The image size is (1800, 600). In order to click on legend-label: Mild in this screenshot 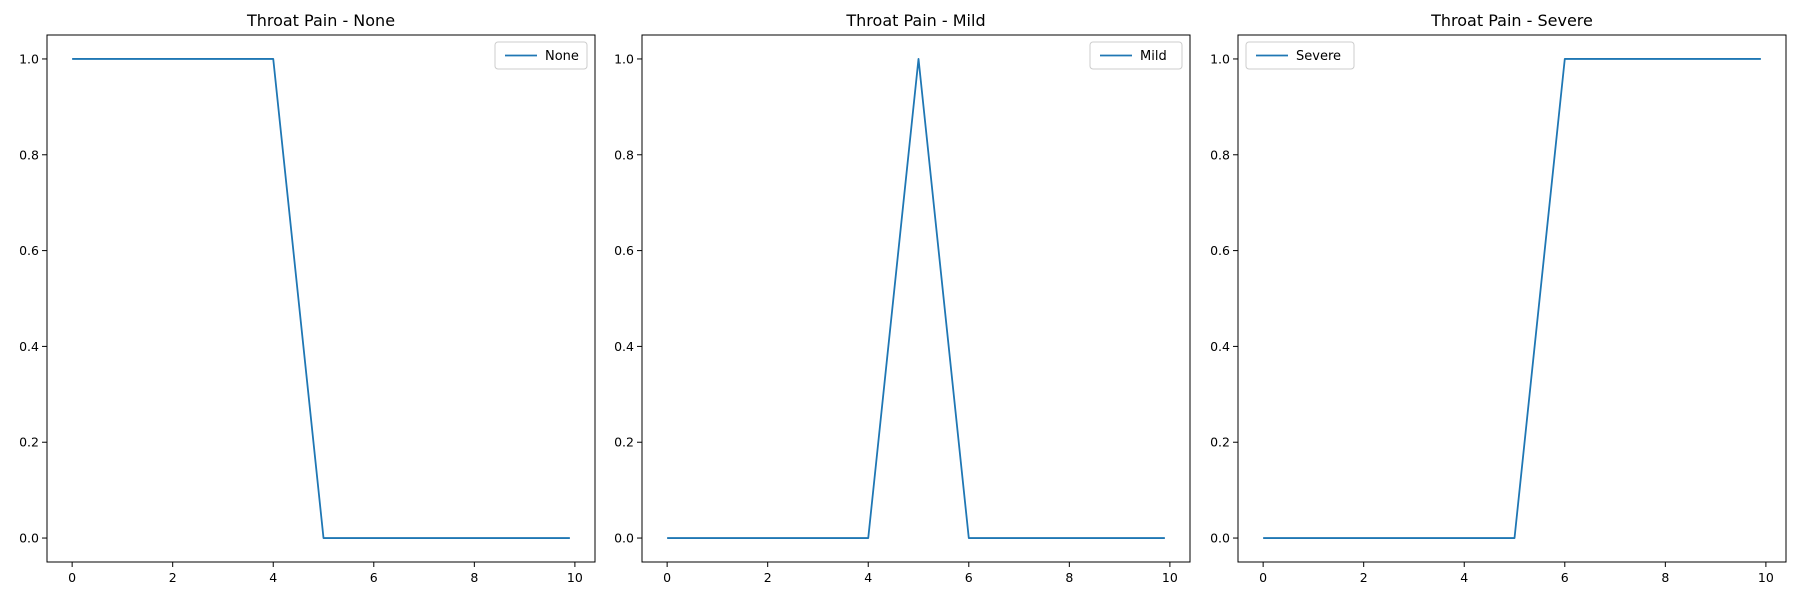, I will do `click(1153, 56)`.